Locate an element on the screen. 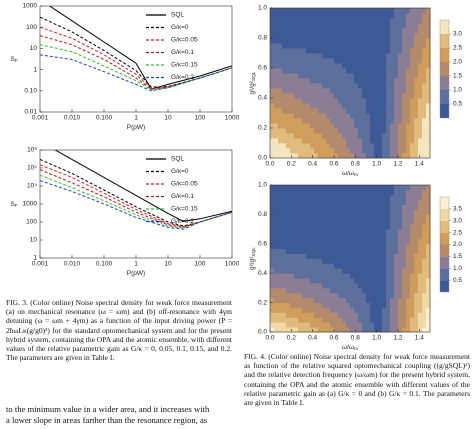  colorbar-band is located at coordinates (444, 97).